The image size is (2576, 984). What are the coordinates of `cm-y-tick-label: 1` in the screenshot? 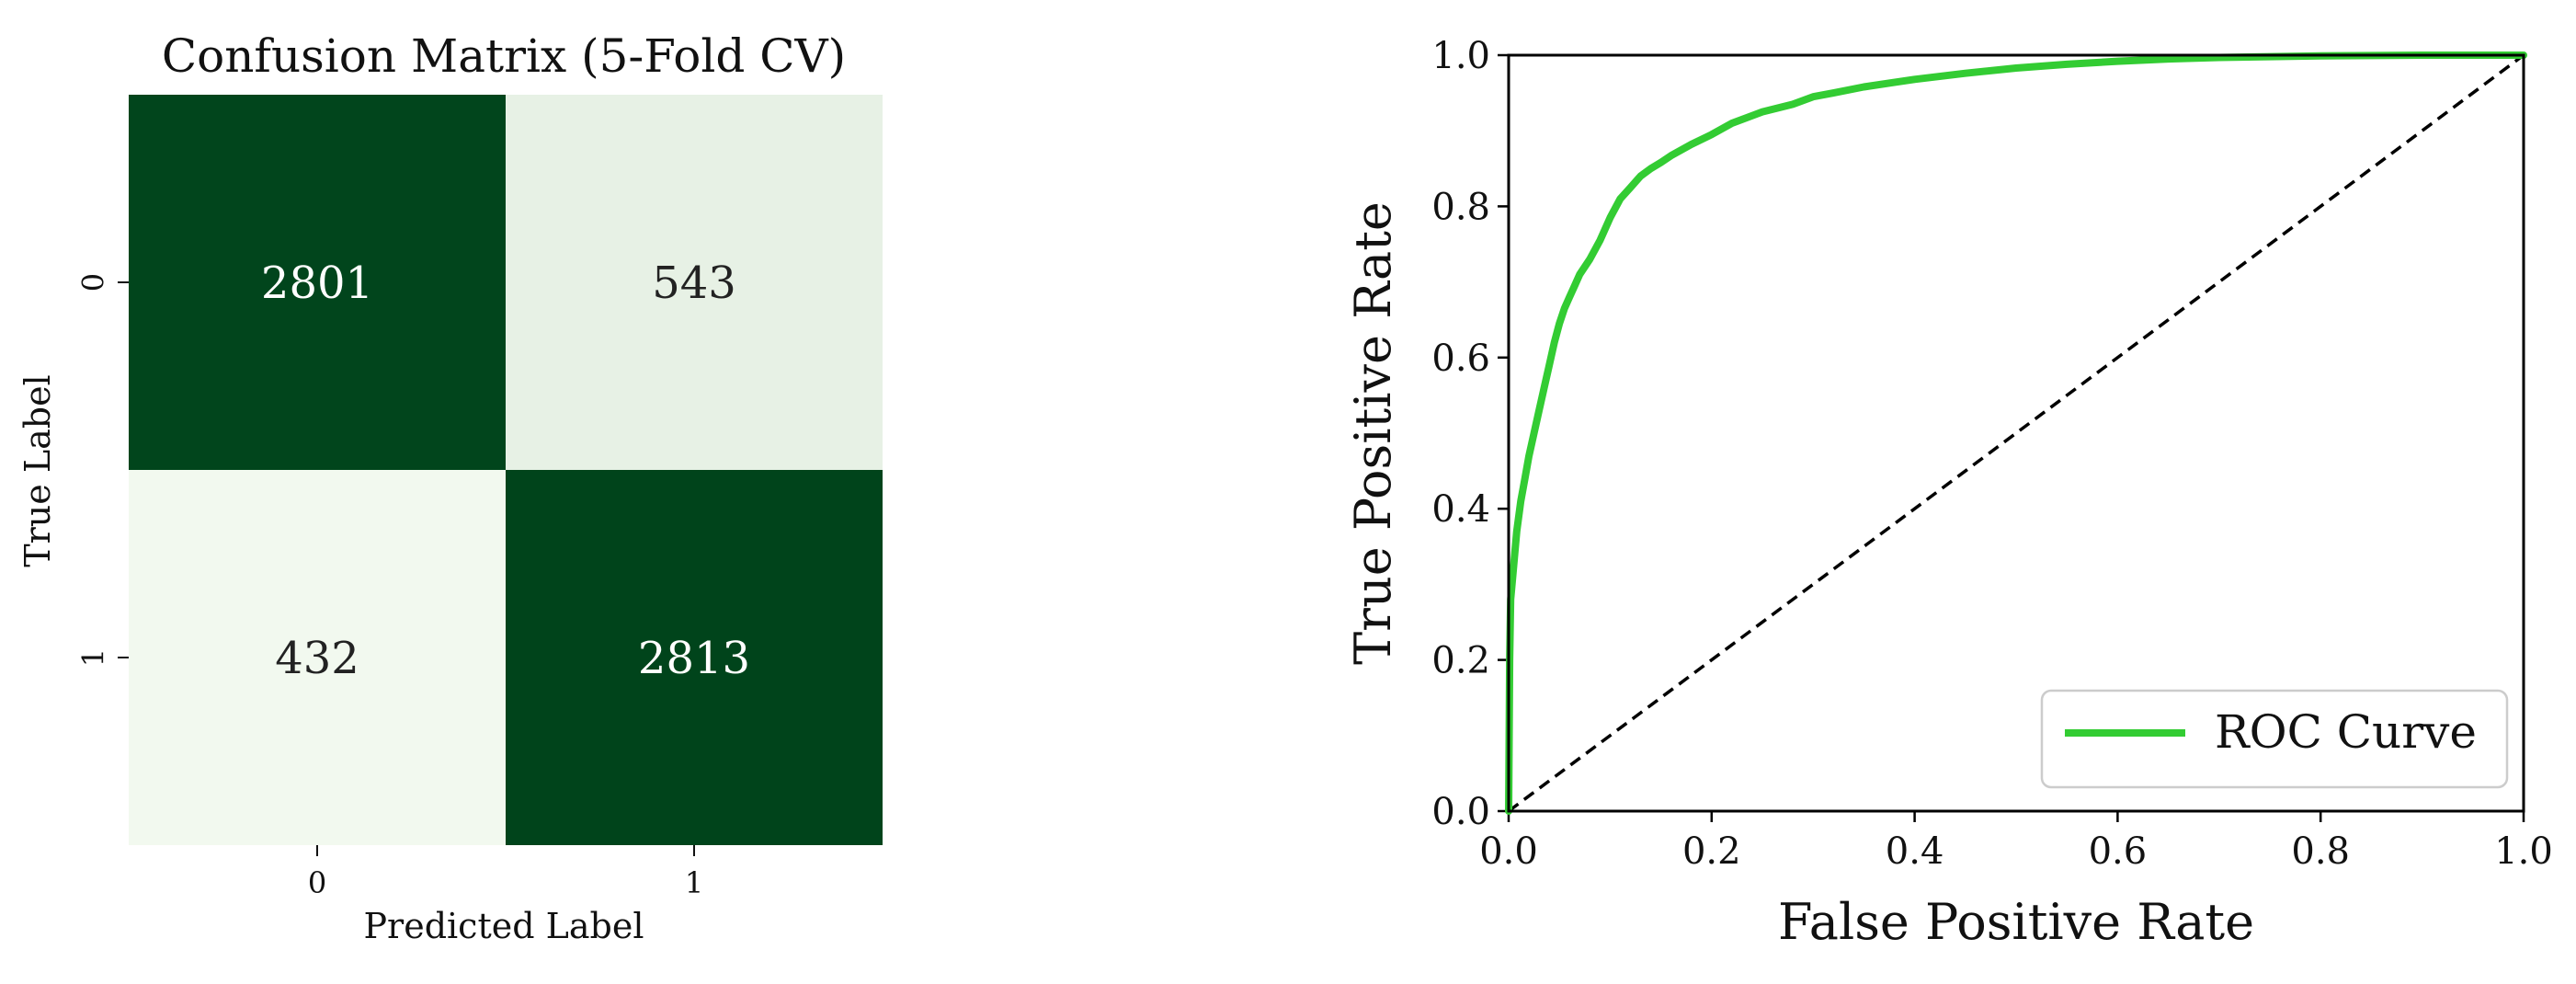 It's located at (93, 657).